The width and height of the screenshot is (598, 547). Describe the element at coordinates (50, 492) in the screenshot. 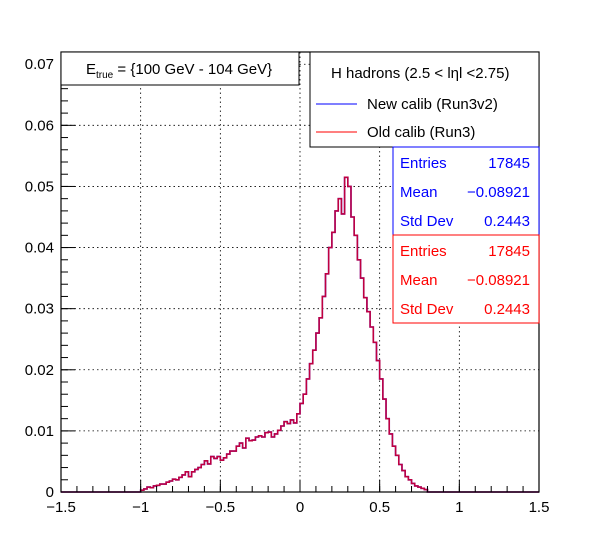

I see `y-tick-label: 0` at that location.